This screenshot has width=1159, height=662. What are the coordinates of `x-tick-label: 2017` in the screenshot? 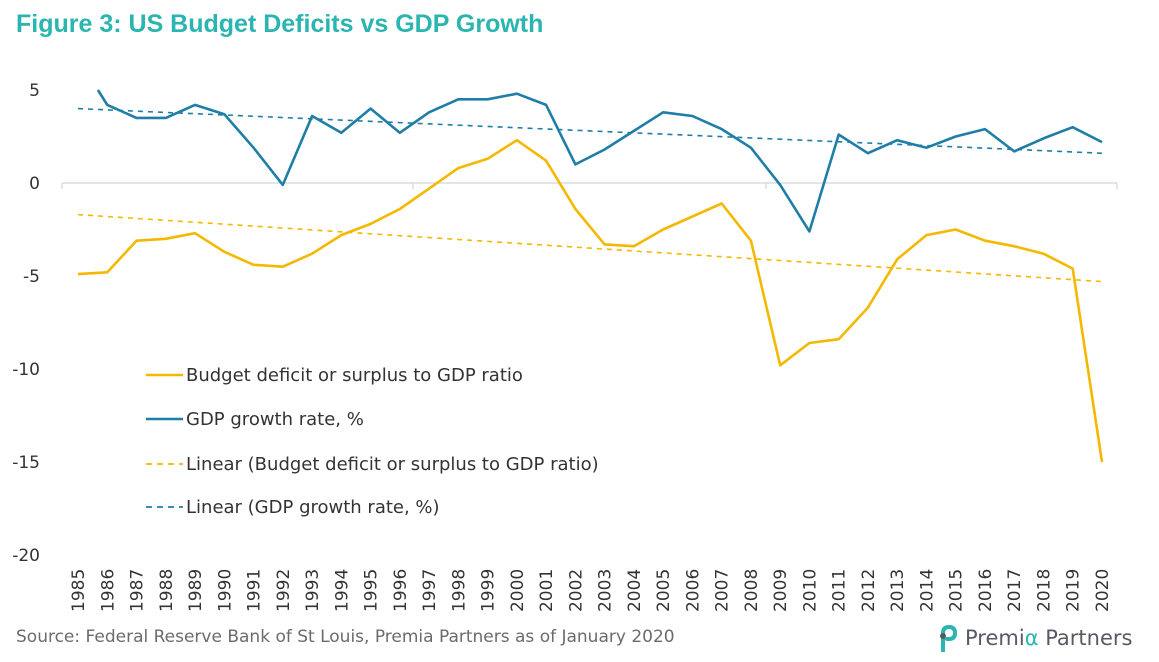 It's located at (1015, 590).